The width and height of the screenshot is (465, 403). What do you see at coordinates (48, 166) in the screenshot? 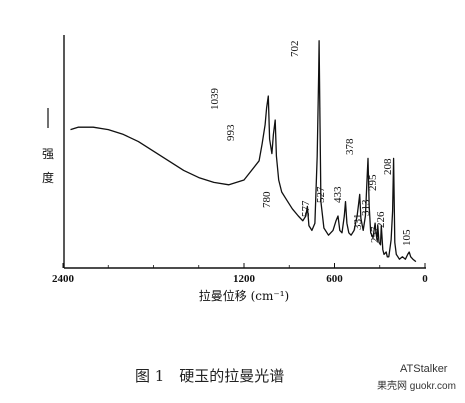
I see `y-axis-title: 强度` at bounding box center [48, 166].